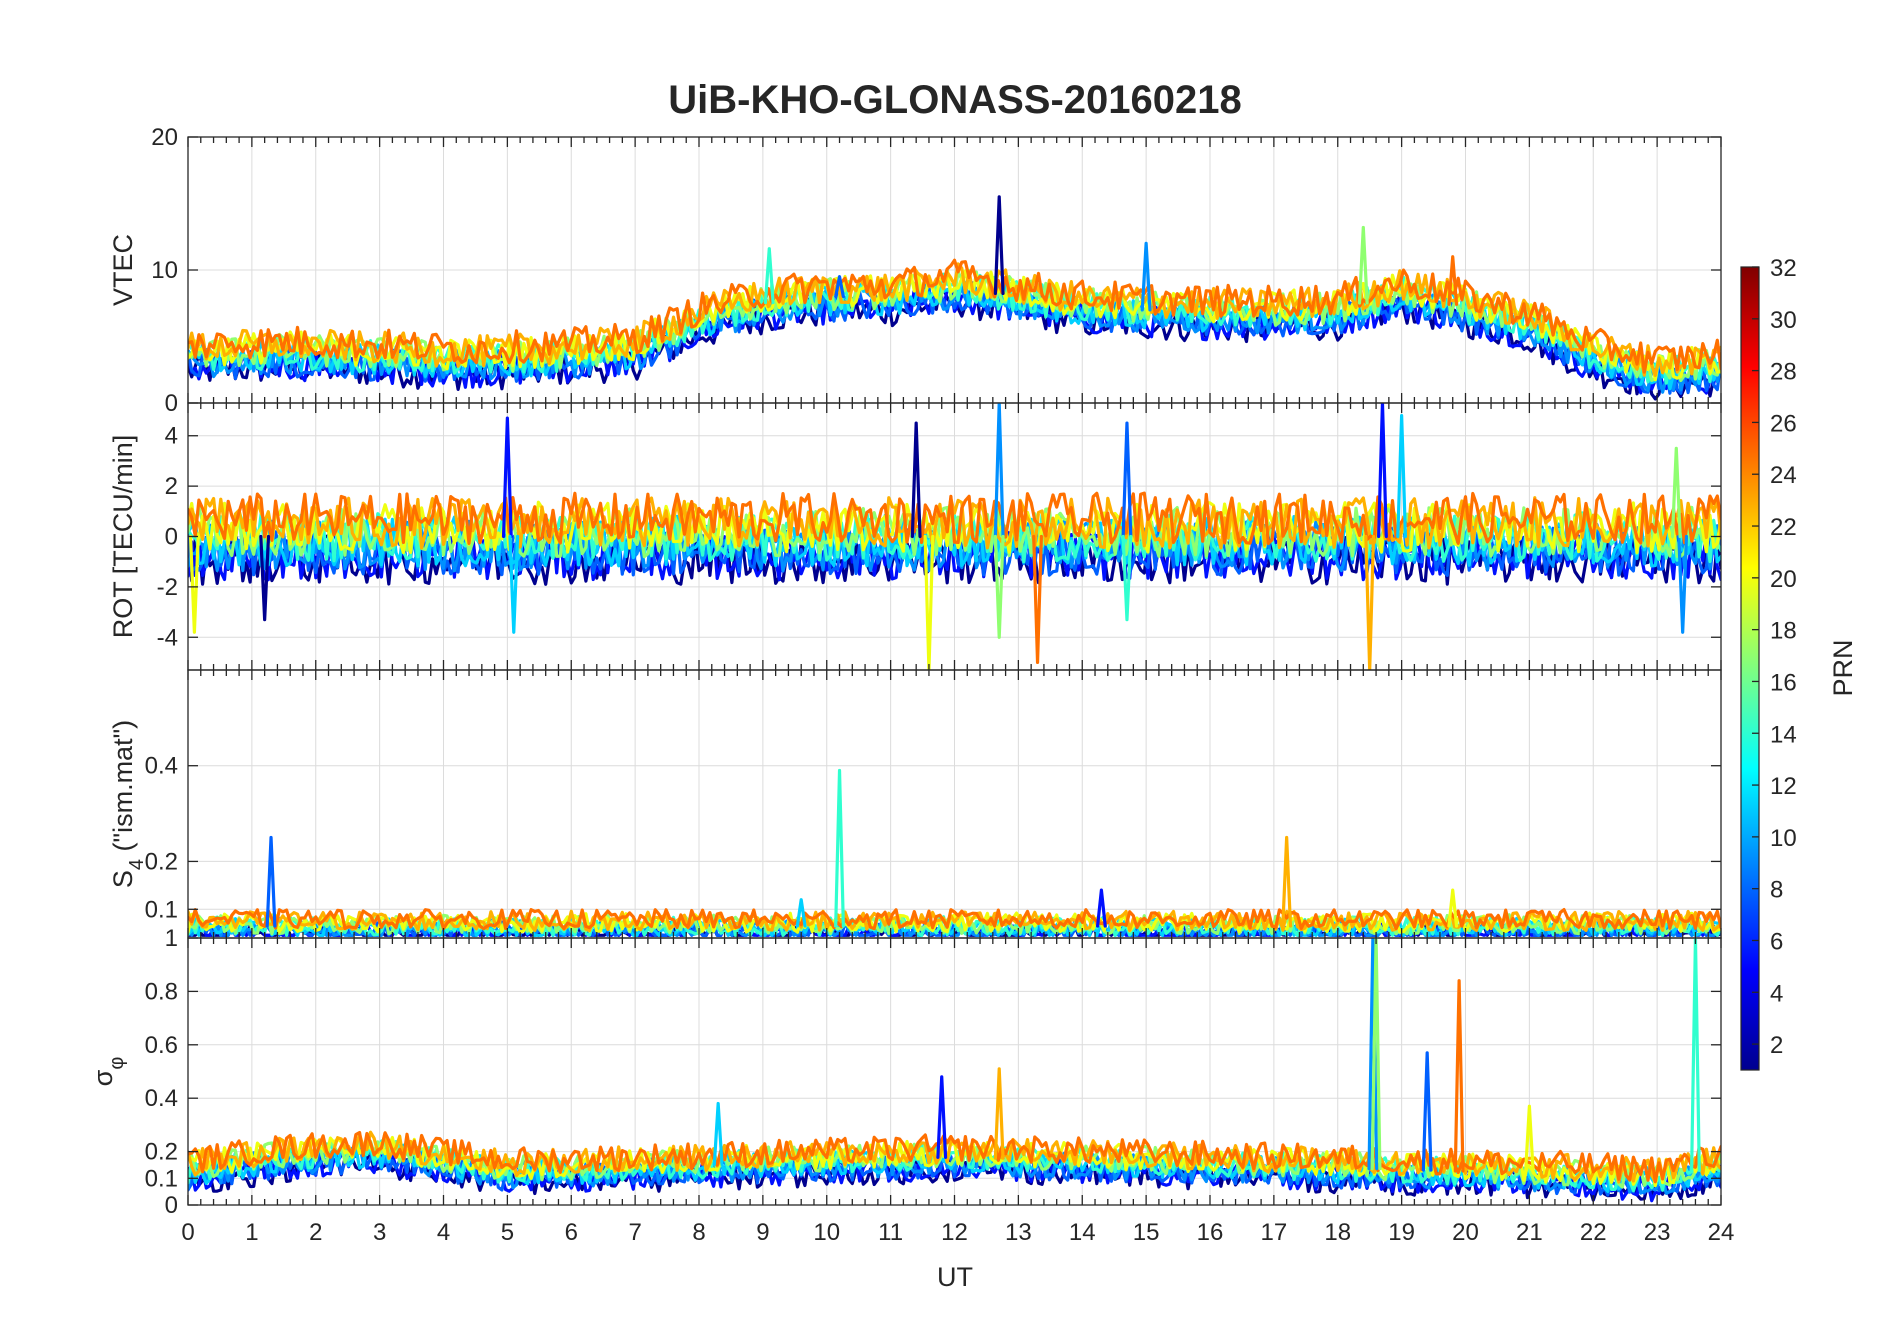 Image resolution: width=1902 pixels, height=1330 pixels. I want to click on y-tick-label: 0.6, so click(161, 1045).